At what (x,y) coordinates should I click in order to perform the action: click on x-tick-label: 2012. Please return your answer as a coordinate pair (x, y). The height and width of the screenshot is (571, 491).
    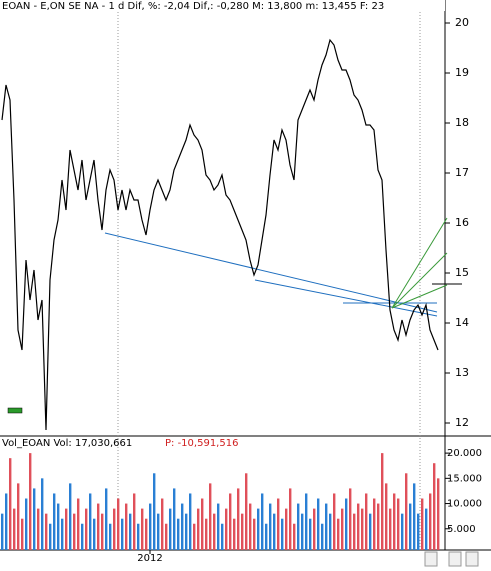
    Looking at the image, I should click on (149, 558).